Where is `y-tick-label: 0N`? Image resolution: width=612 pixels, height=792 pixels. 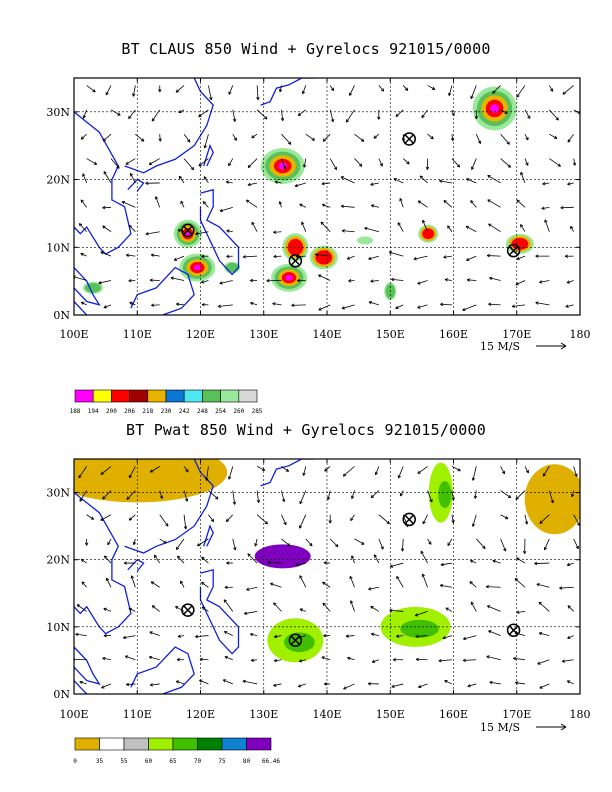 y-tick-label: 0N is located at coordinates (61, 694).